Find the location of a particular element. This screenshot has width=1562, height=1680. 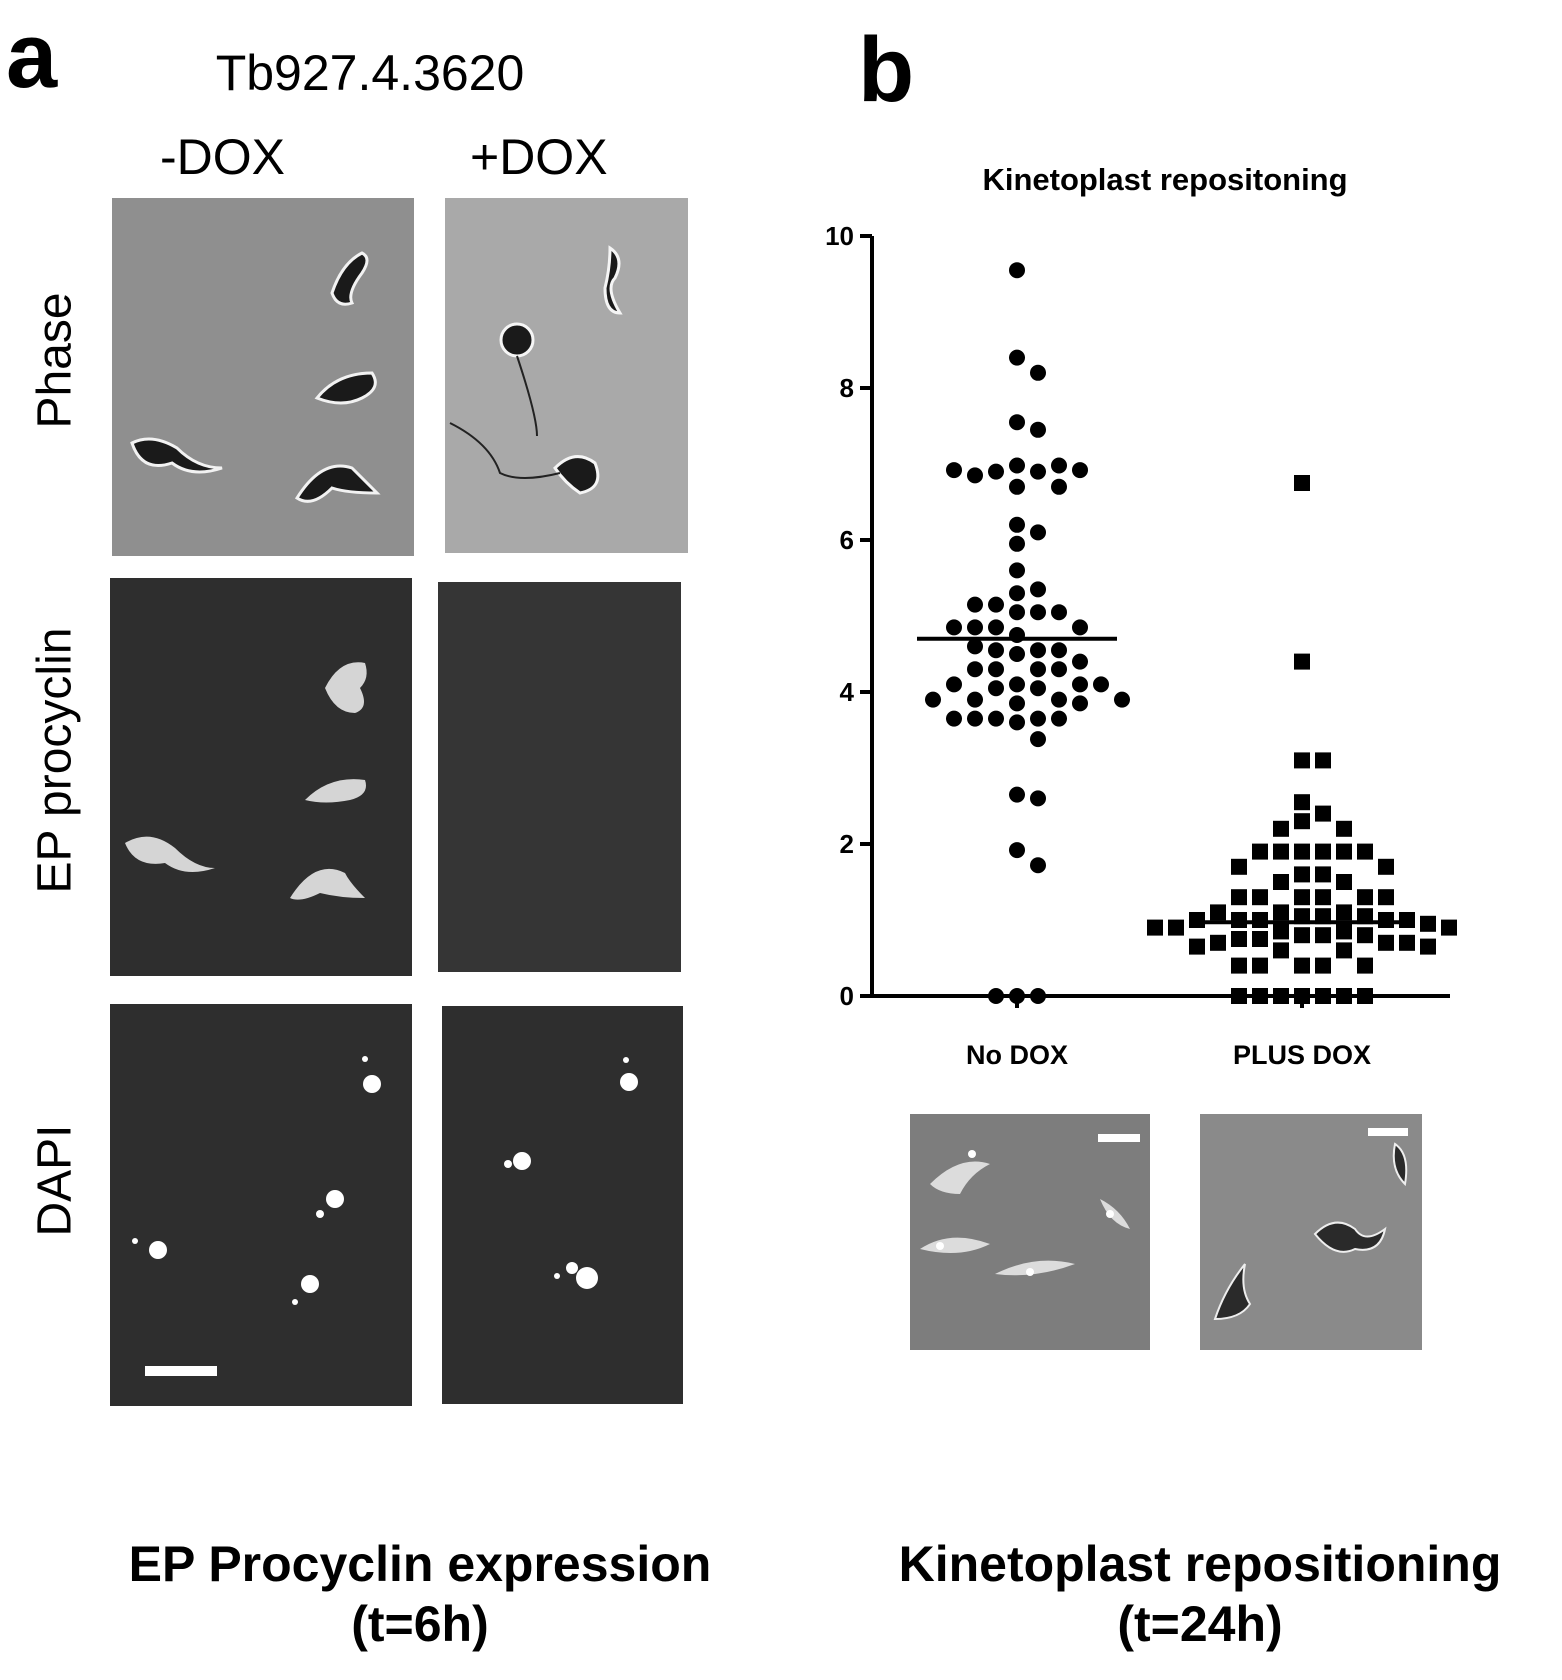

micrograph-ep-plus-dox is located at coordinates (559, 777).